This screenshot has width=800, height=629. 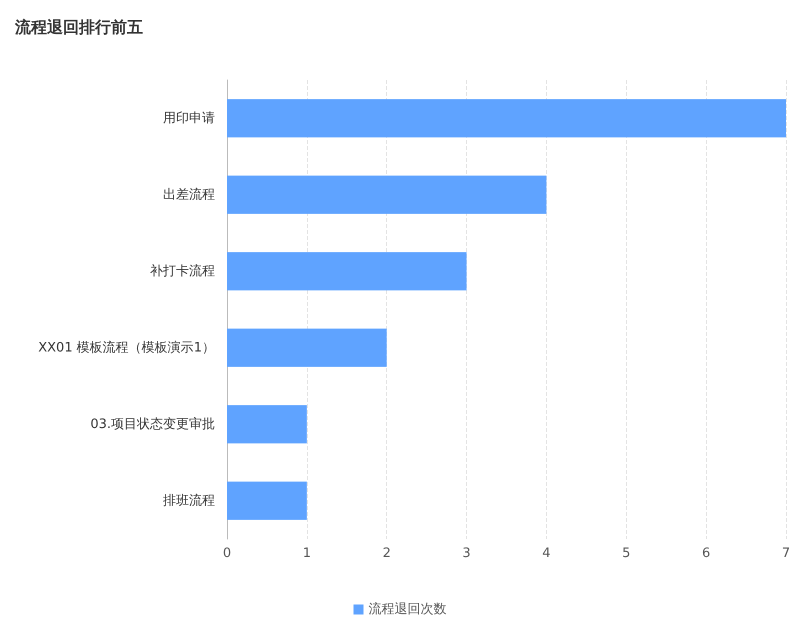 I want to click on x-tick-label: 3, so click(x=466, y=553).